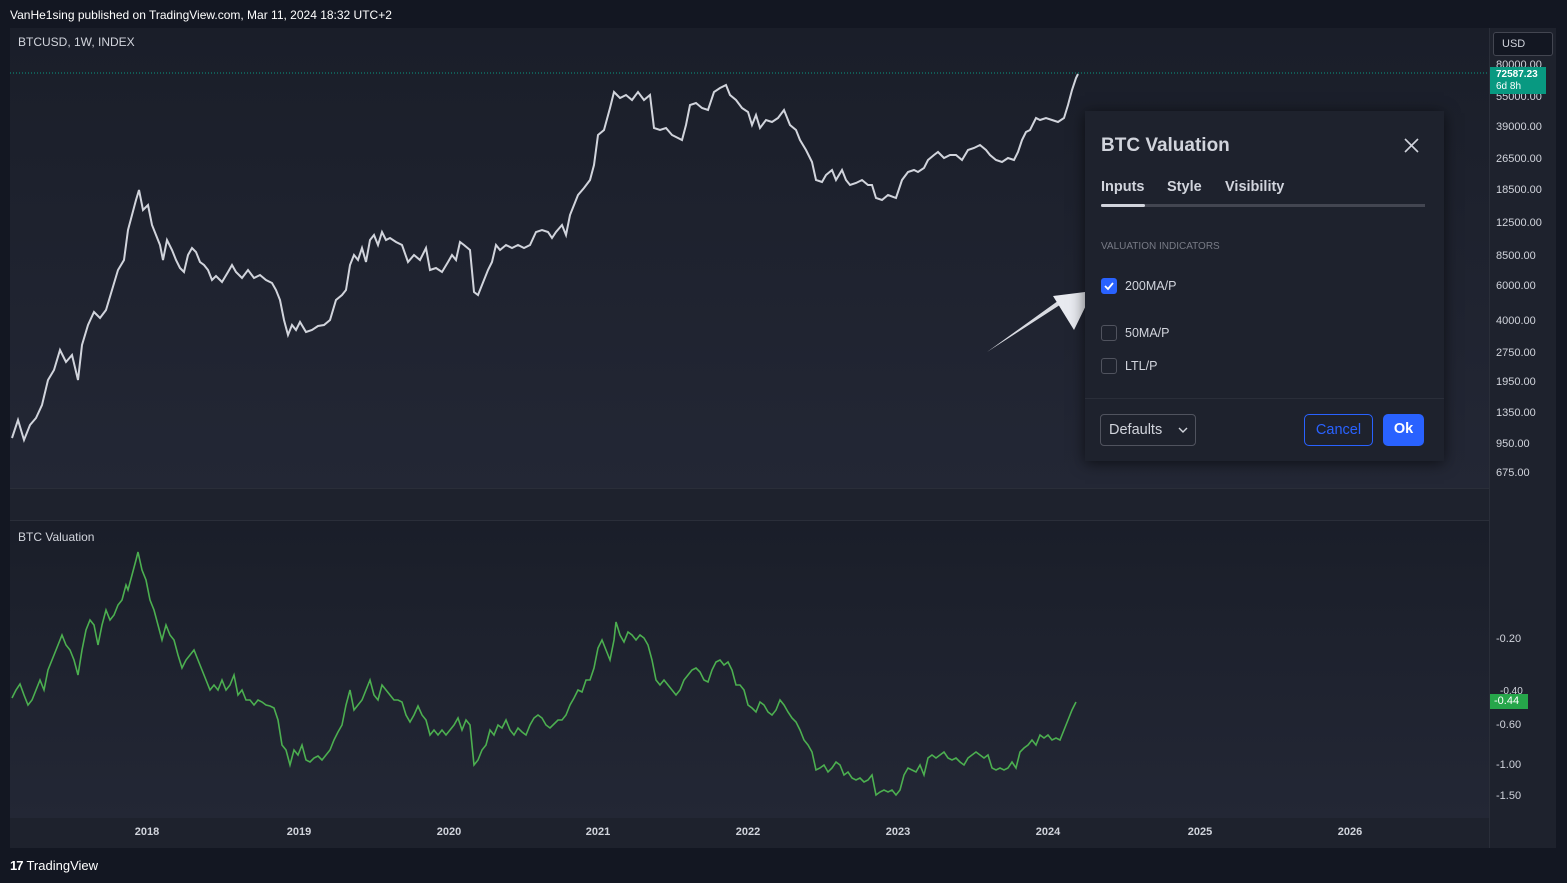  I want to click on valuation-tick-hidden: -0.40, so click(1511, 691).